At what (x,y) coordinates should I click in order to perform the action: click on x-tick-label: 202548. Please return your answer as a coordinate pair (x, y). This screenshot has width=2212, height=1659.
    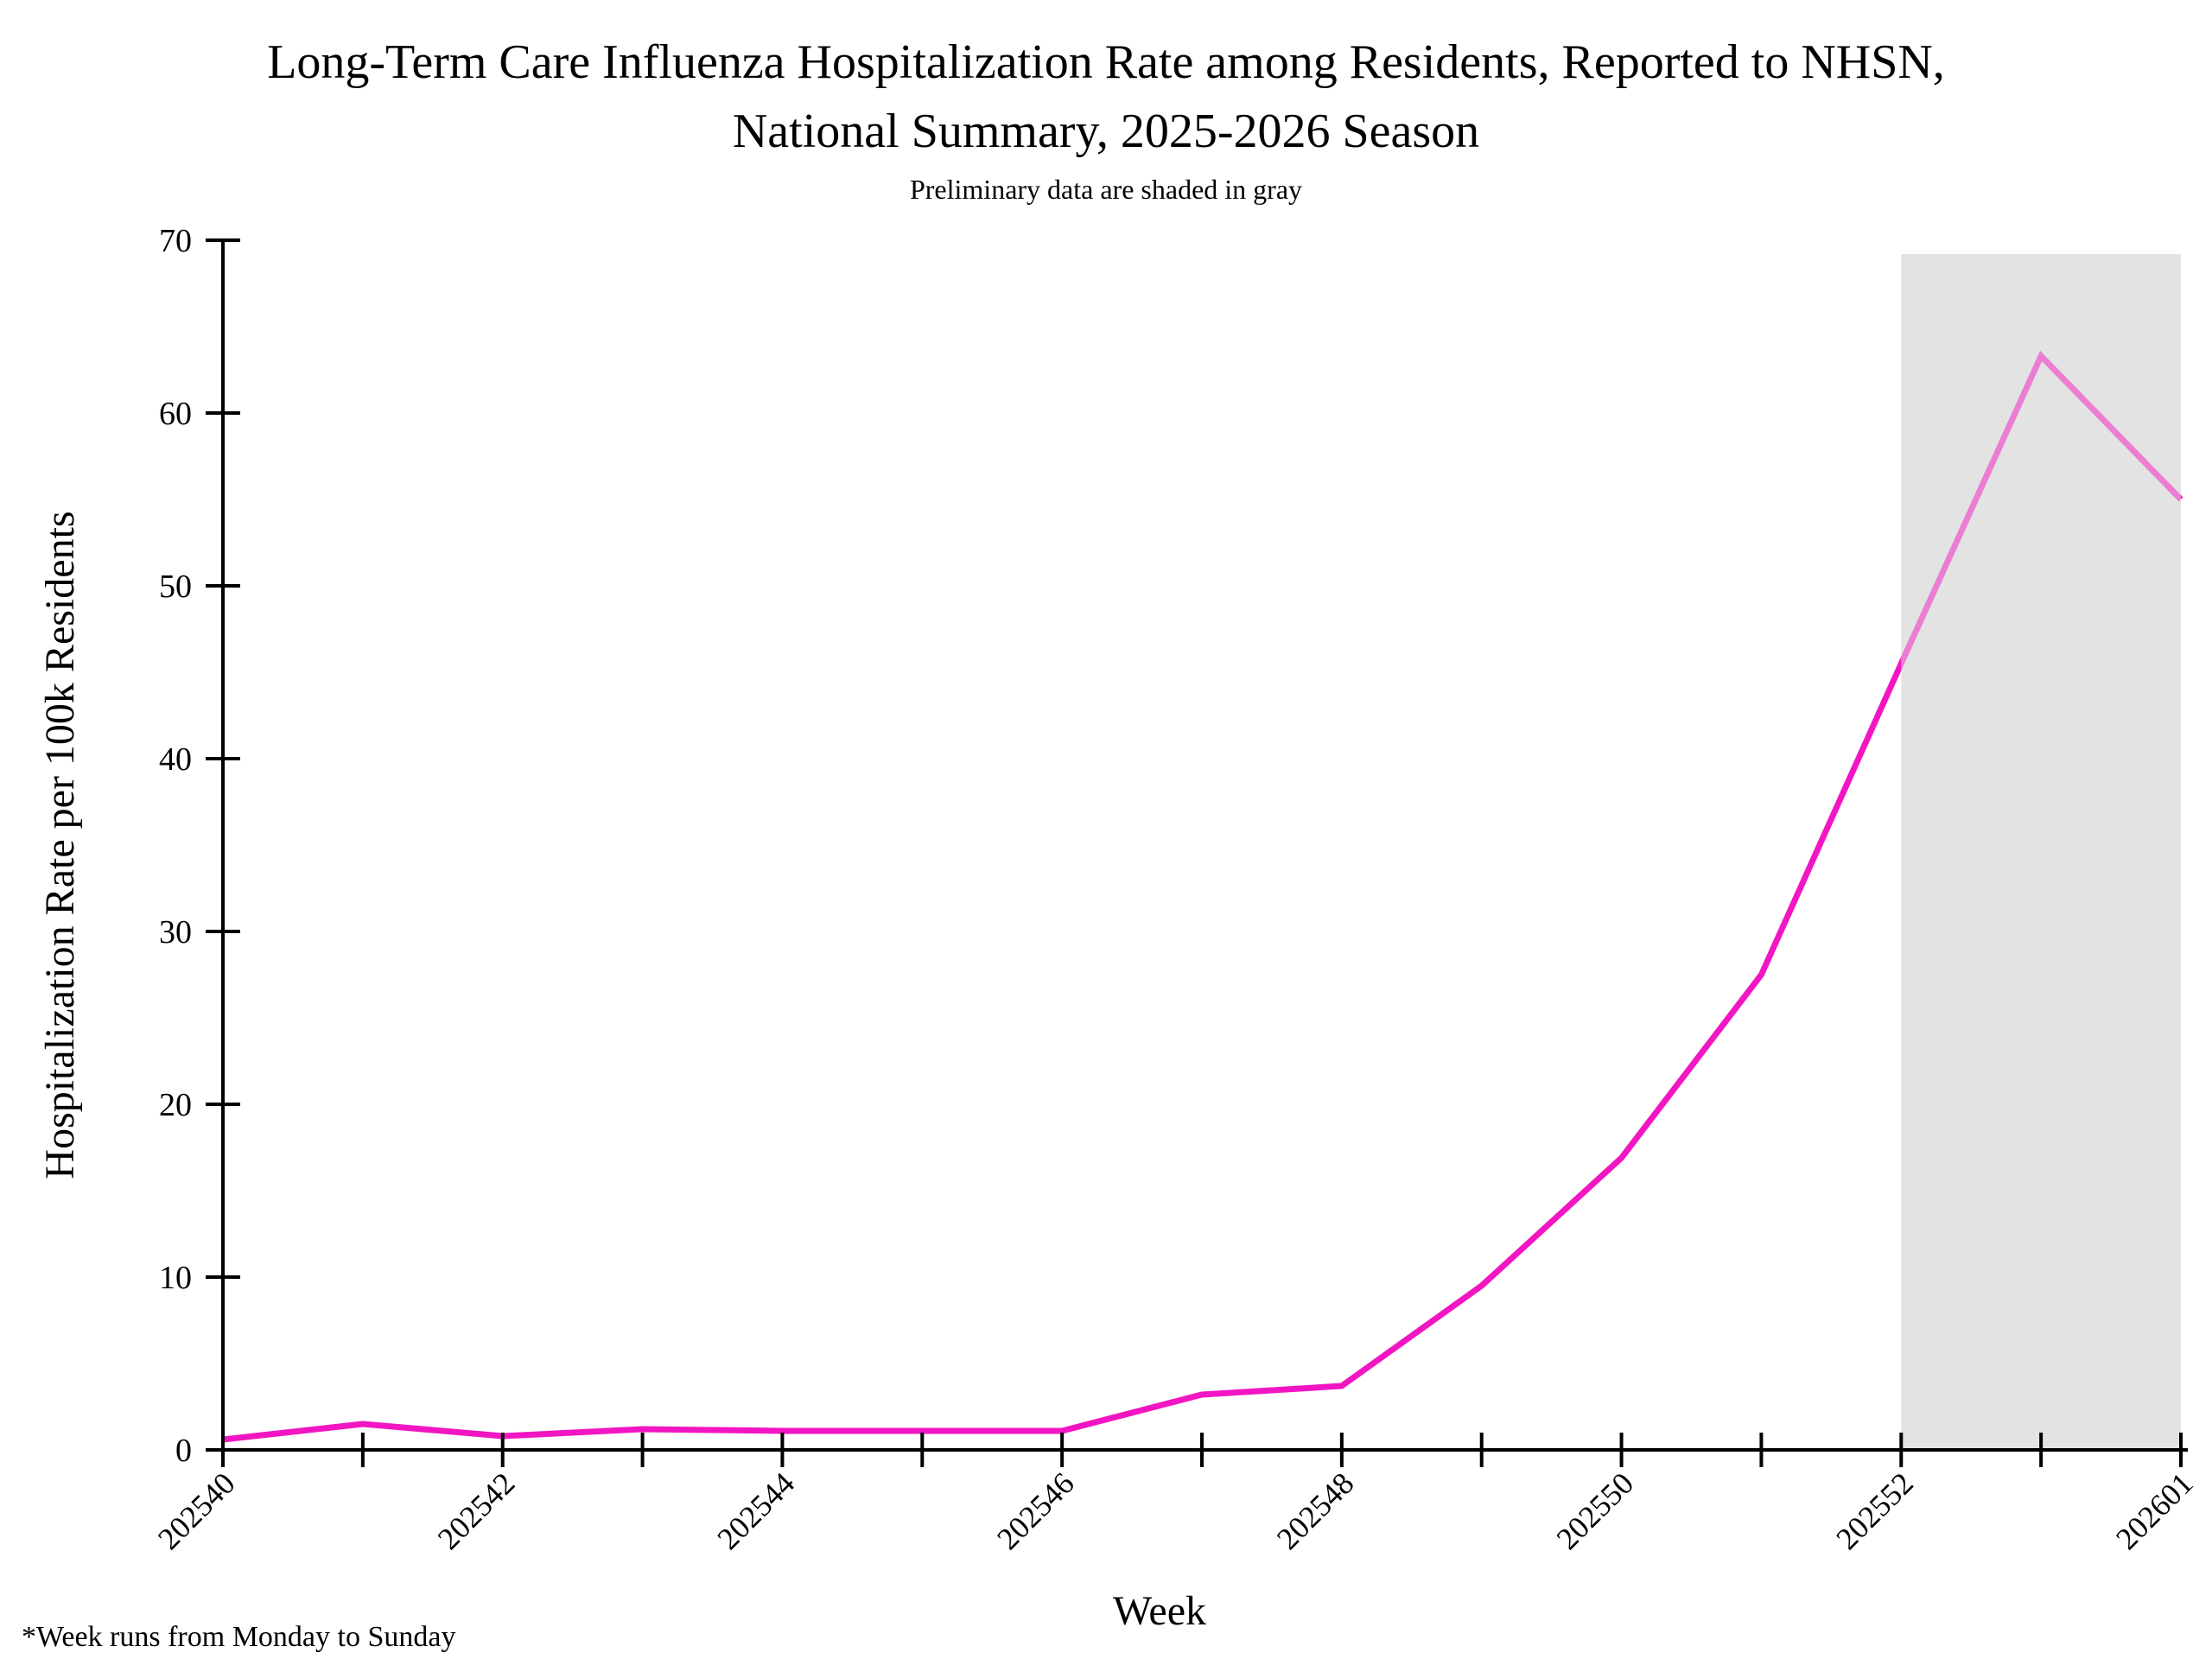
    Looking at the image, I should click on (1315, 1510).